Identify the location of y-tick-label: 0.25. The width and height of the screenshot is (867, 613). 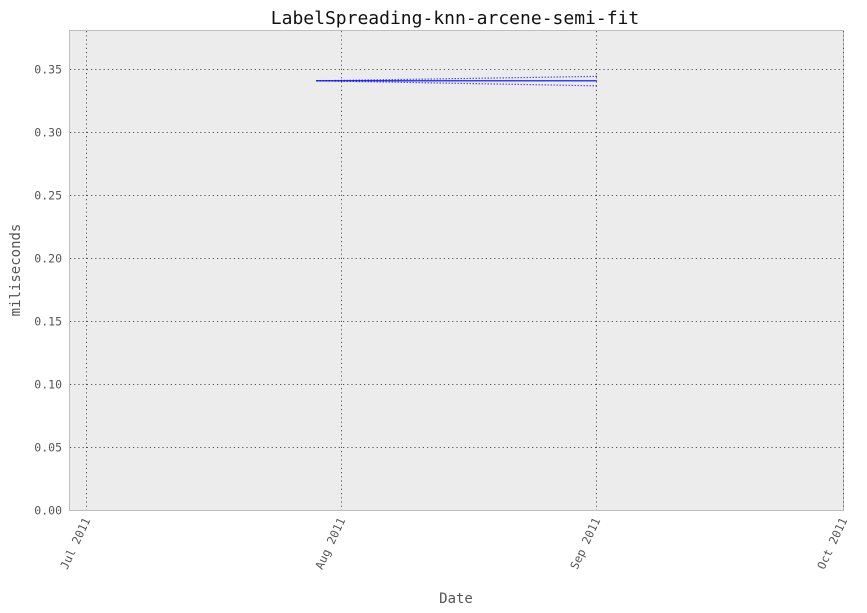
(48, 196).